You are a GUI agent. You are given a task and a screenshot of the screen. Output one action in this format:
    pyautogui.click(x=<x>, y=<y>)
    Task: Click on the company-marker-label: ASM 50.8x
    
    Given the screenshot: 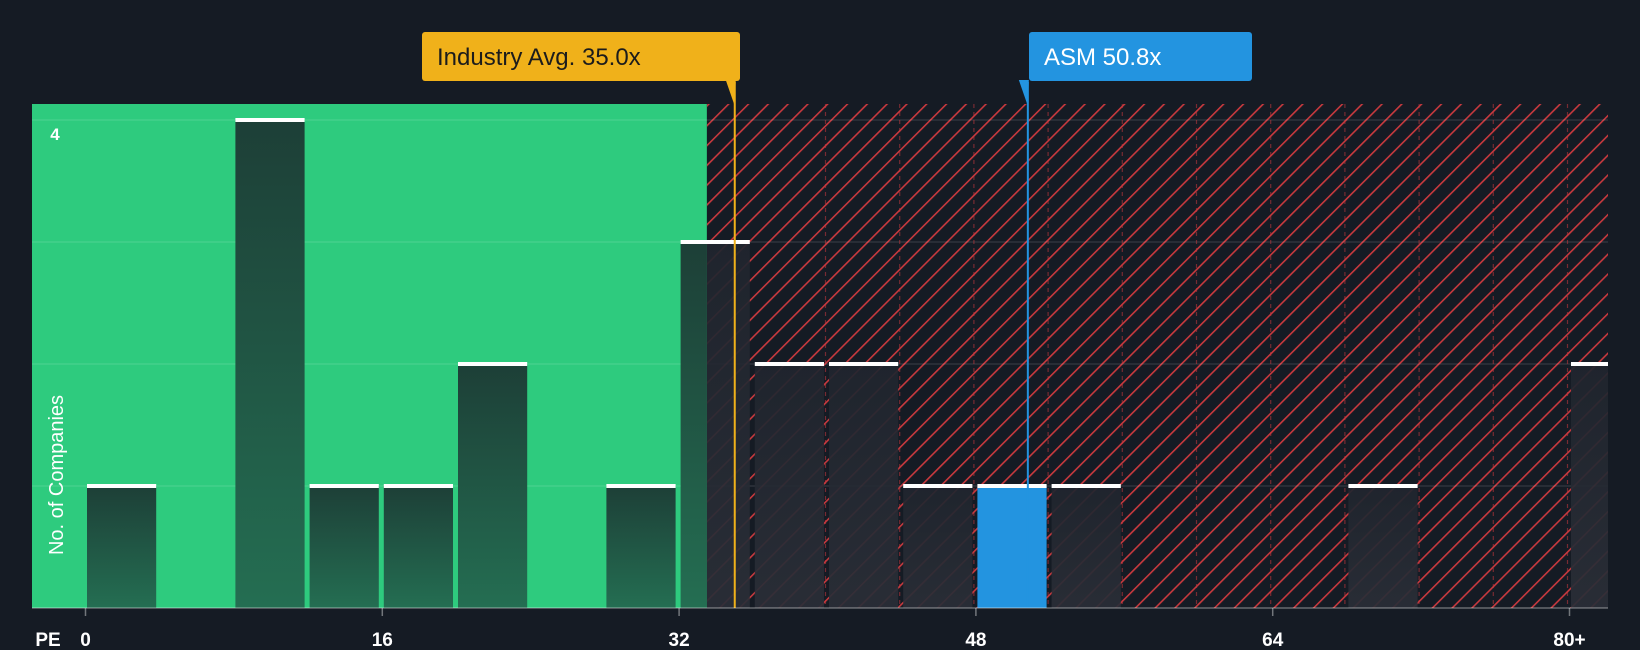 What is the action you would take?
    pyautogui.click(x=1102, y=57)
    